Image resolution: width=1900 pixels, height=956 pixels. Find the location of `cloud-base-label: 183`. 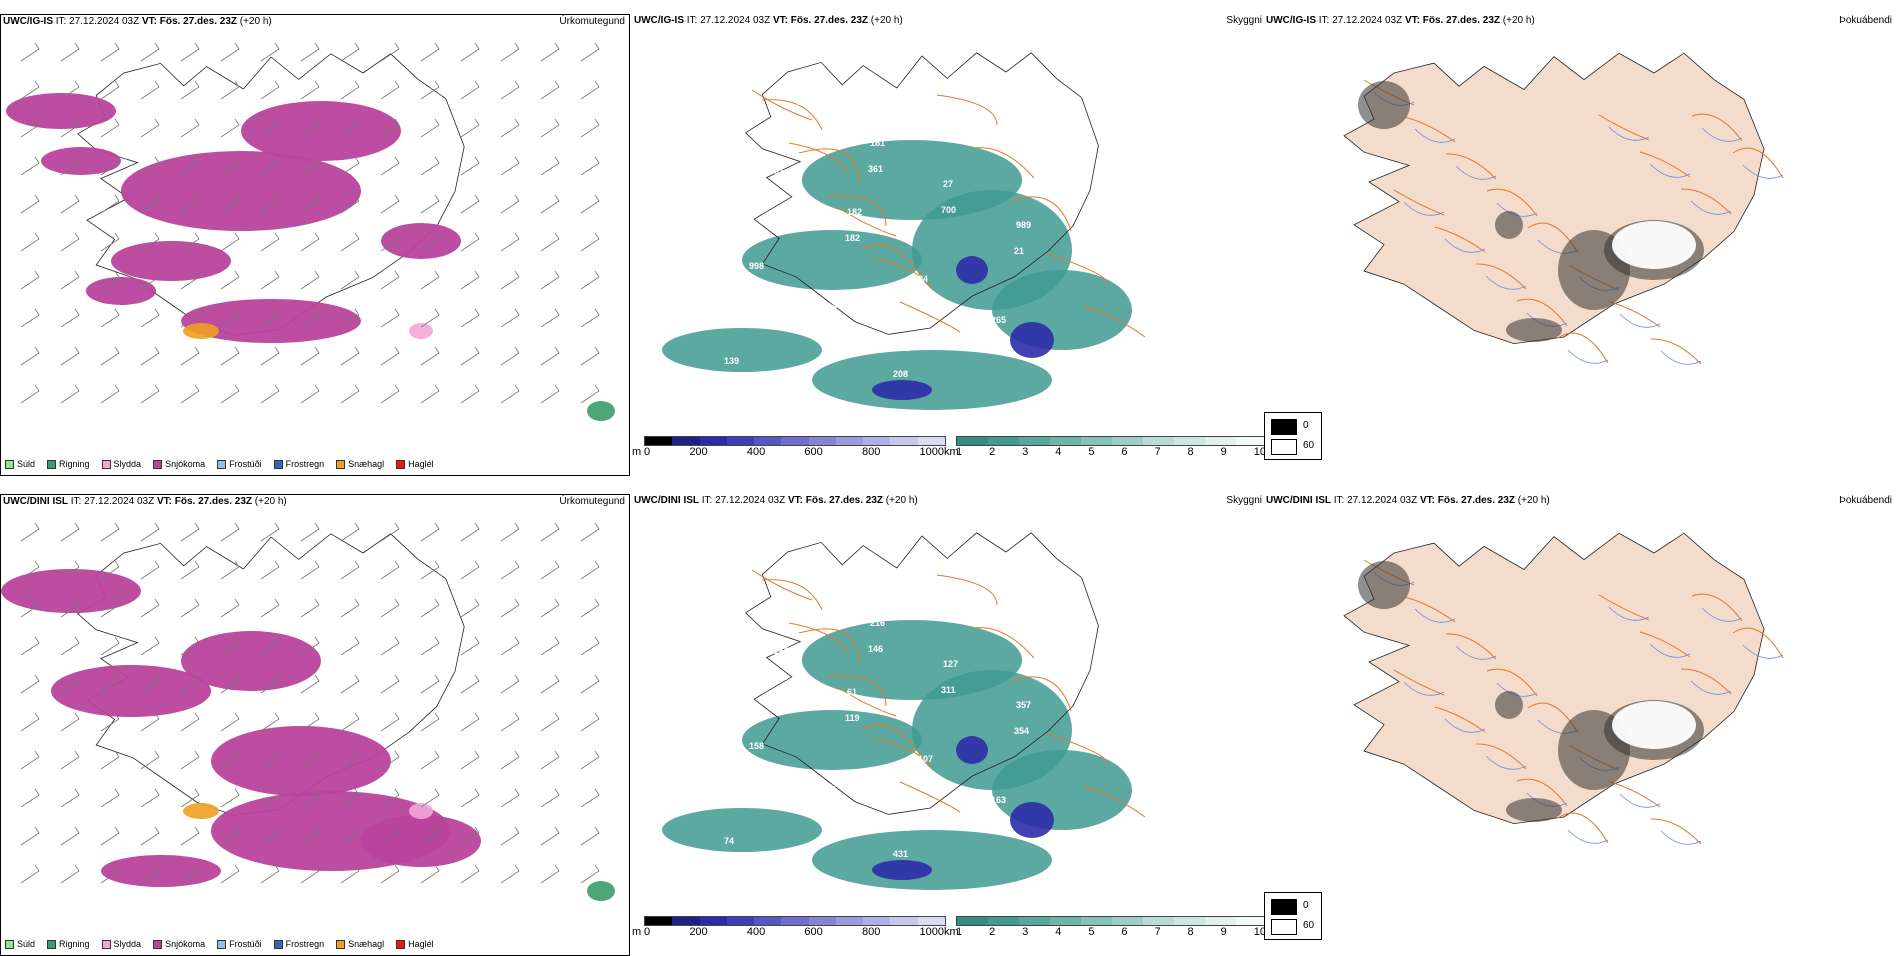

cloud-base-label: 183 is located at coordinates (802, 128).